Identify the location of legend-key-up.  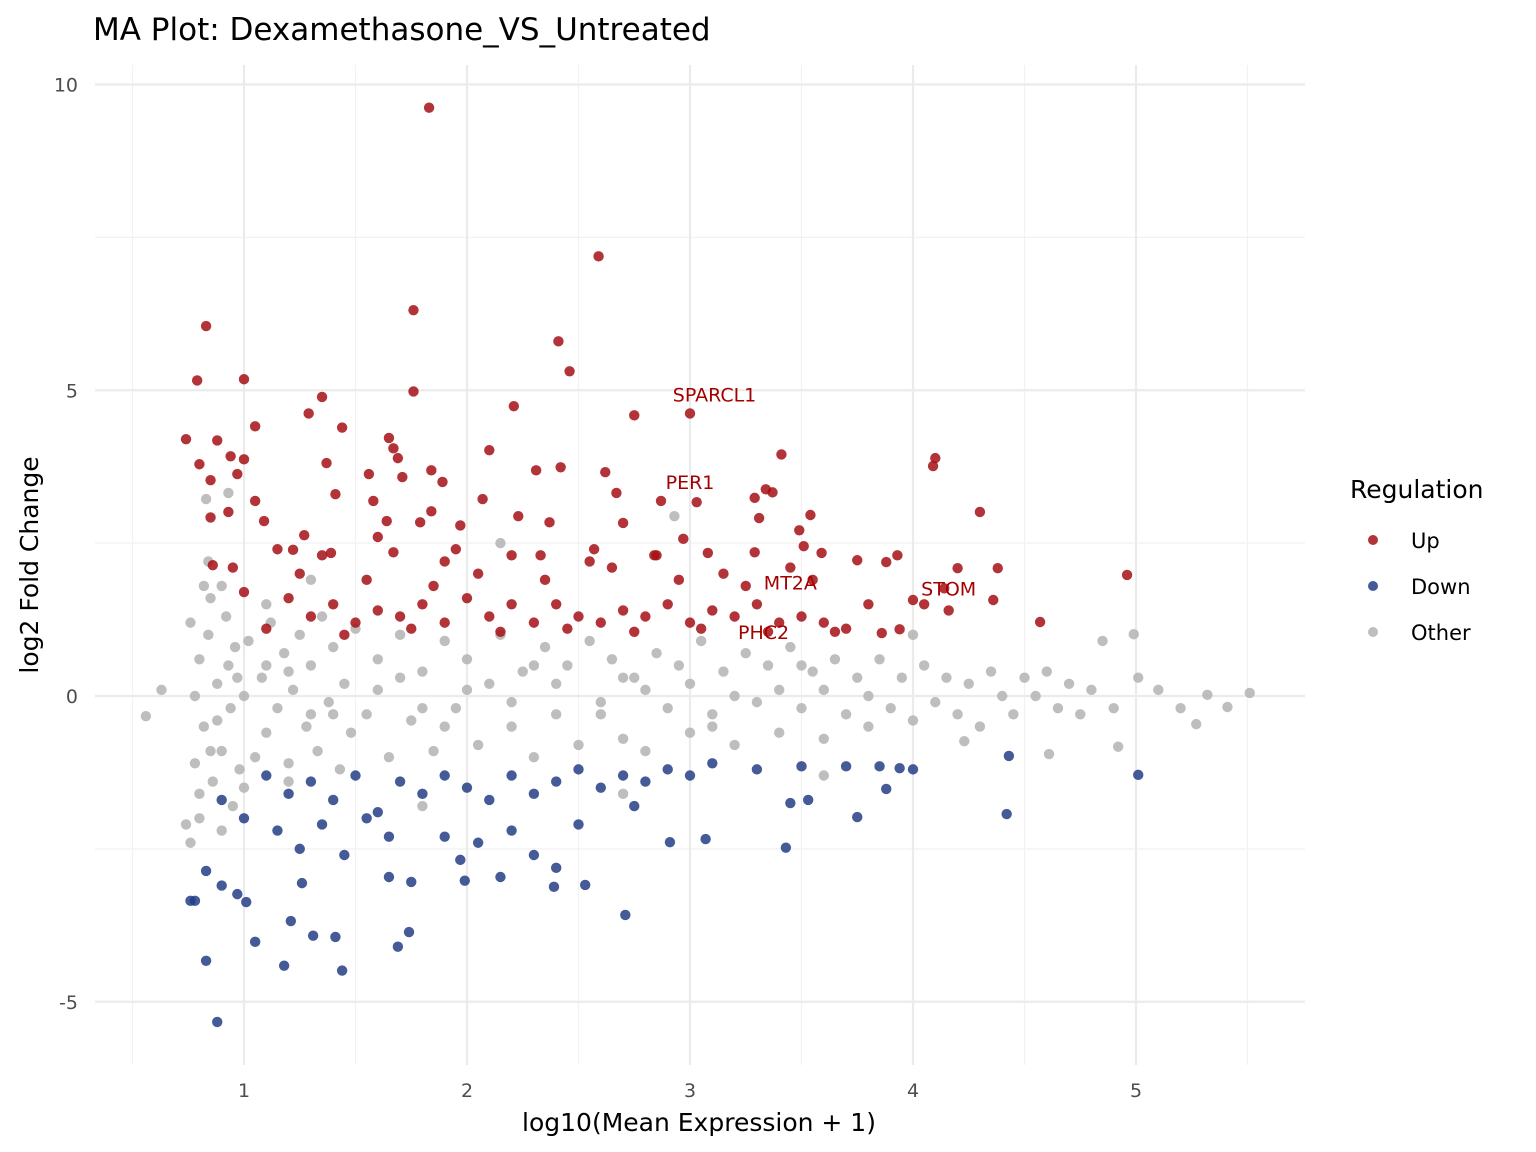
(1373, 540).